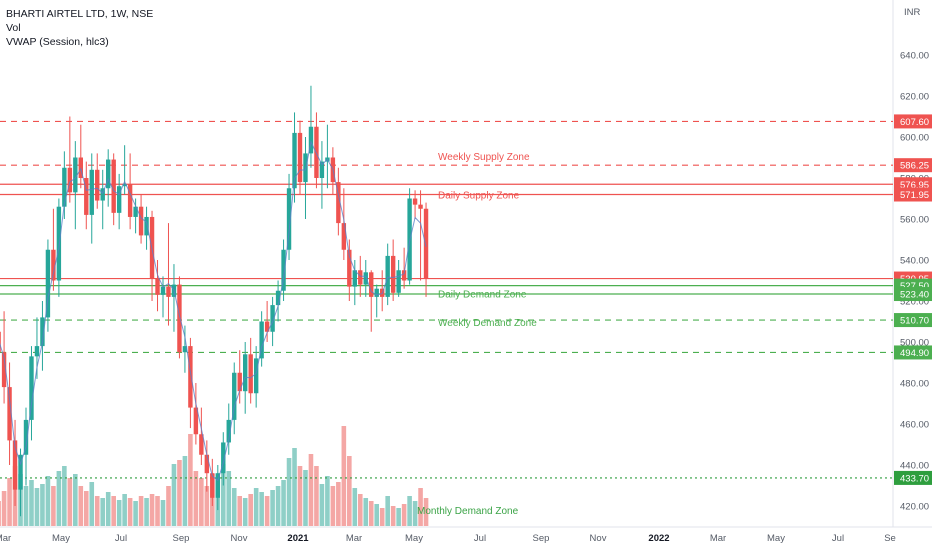  I want to click on price-tag-label: 494.90, so click(914, 353).